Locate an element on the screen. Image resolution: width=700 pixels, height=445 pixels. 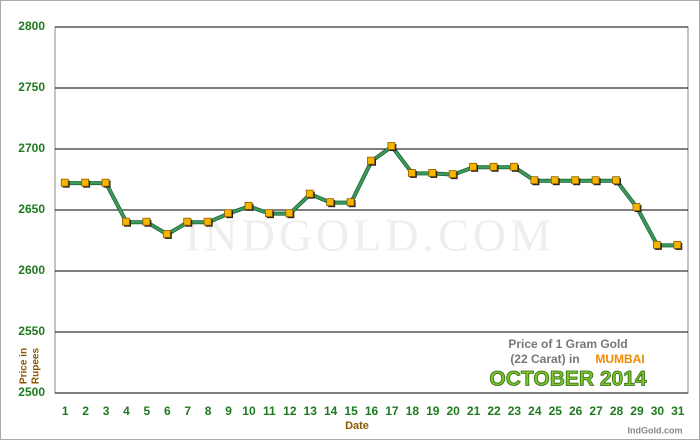
y-tick-label: 2650 is located at coordinates (31, 209).